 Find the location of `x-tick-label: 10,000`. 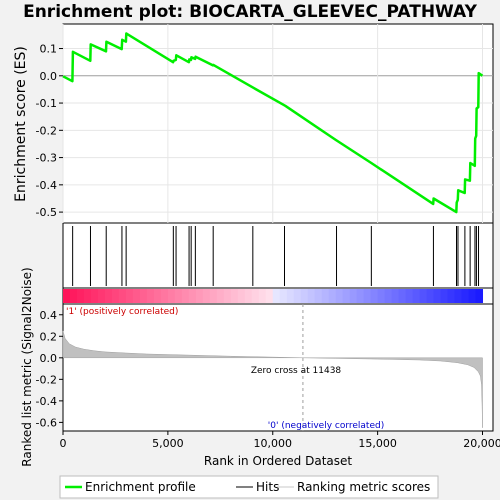

x-tick-label: 10,000 is located at coordinates (273, 443).